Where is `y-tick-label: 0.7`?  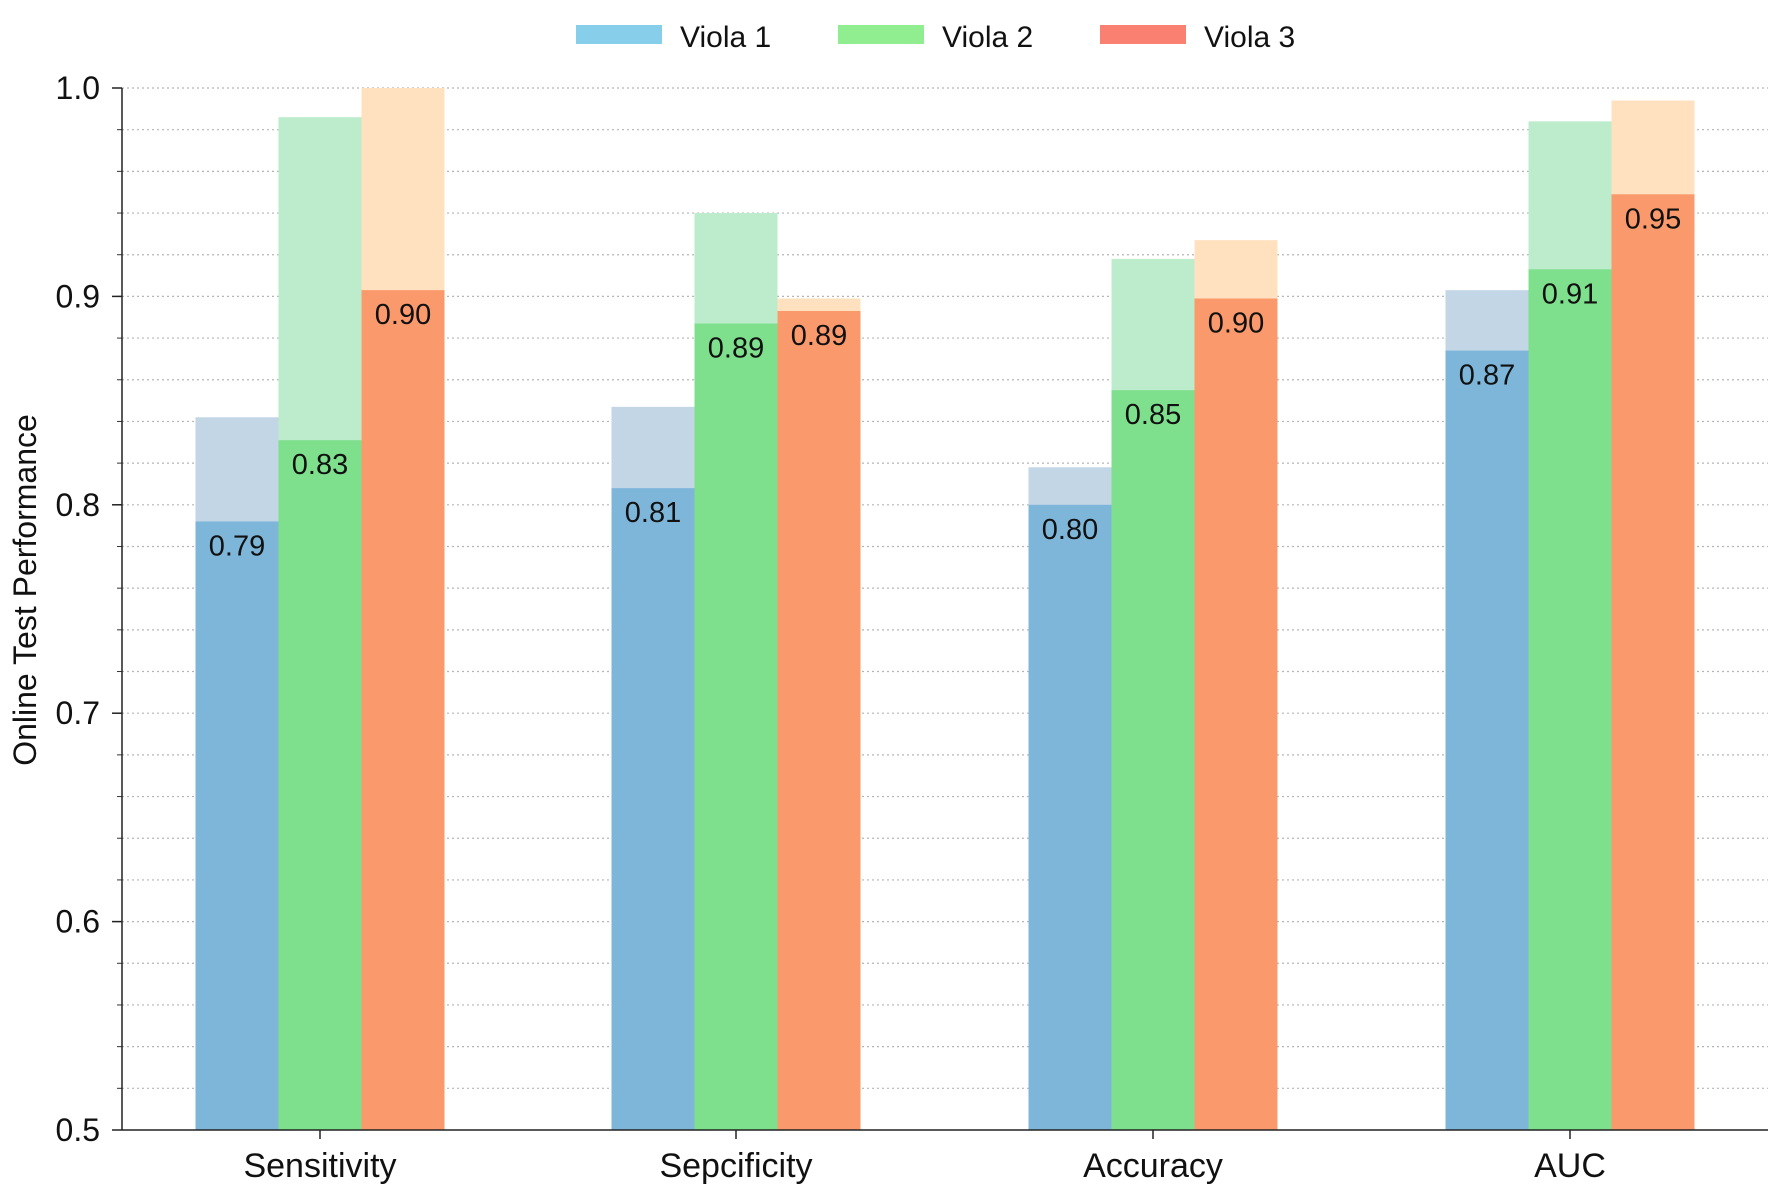 y-tick-label: 0.7 is located at coordinates (78, 713).